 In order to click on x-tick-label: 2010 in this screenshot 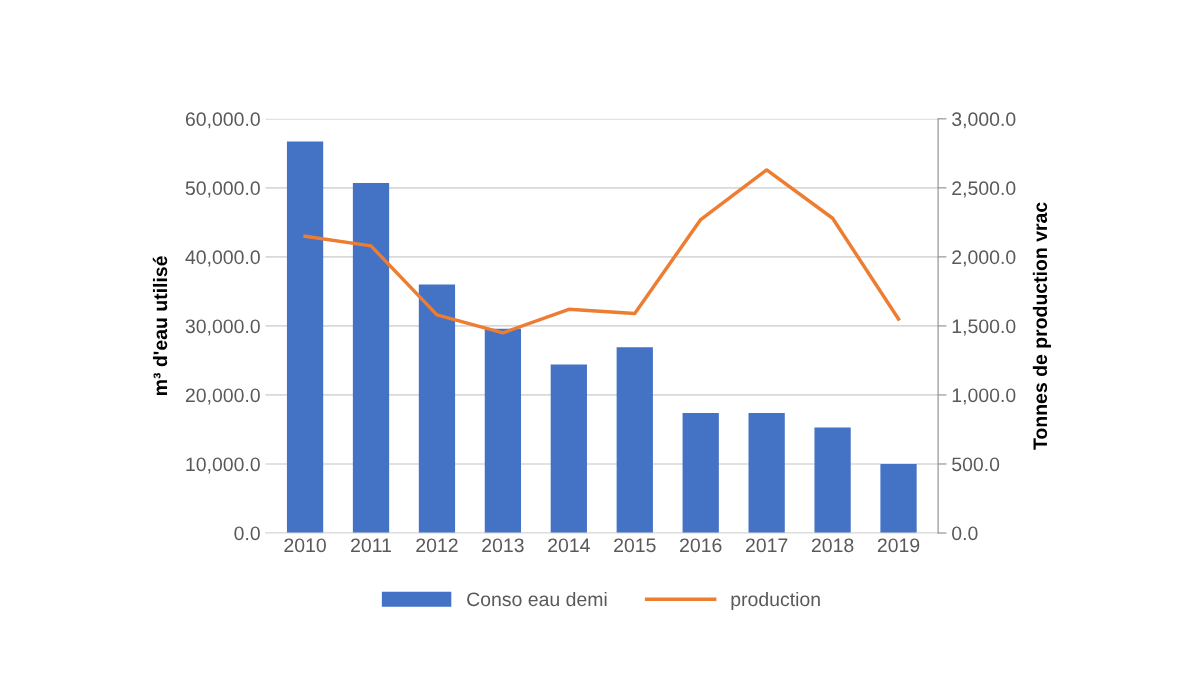, I will do `click(305, 545)`.